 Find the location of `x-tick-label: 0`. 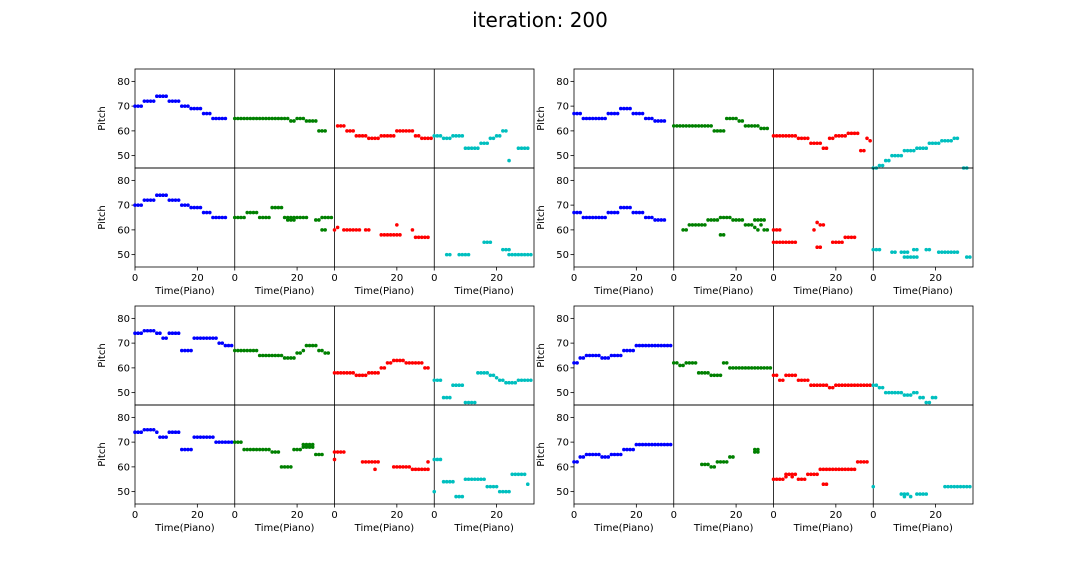

x-tick-label: 0 is located at coordinates (135, 278).